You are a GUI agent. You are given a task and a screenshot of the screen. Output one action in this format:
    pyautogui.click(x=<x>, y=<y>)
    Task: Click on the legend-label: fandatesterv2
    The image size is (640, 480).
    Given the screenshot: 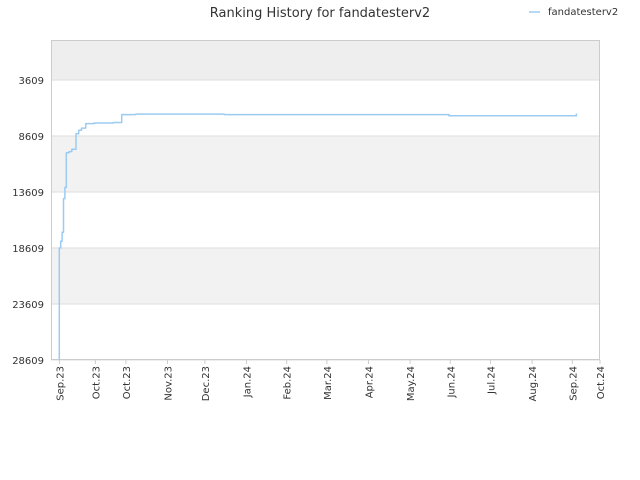 What is the action you would take?
    pyautogui.click(x=583, y=12)
    